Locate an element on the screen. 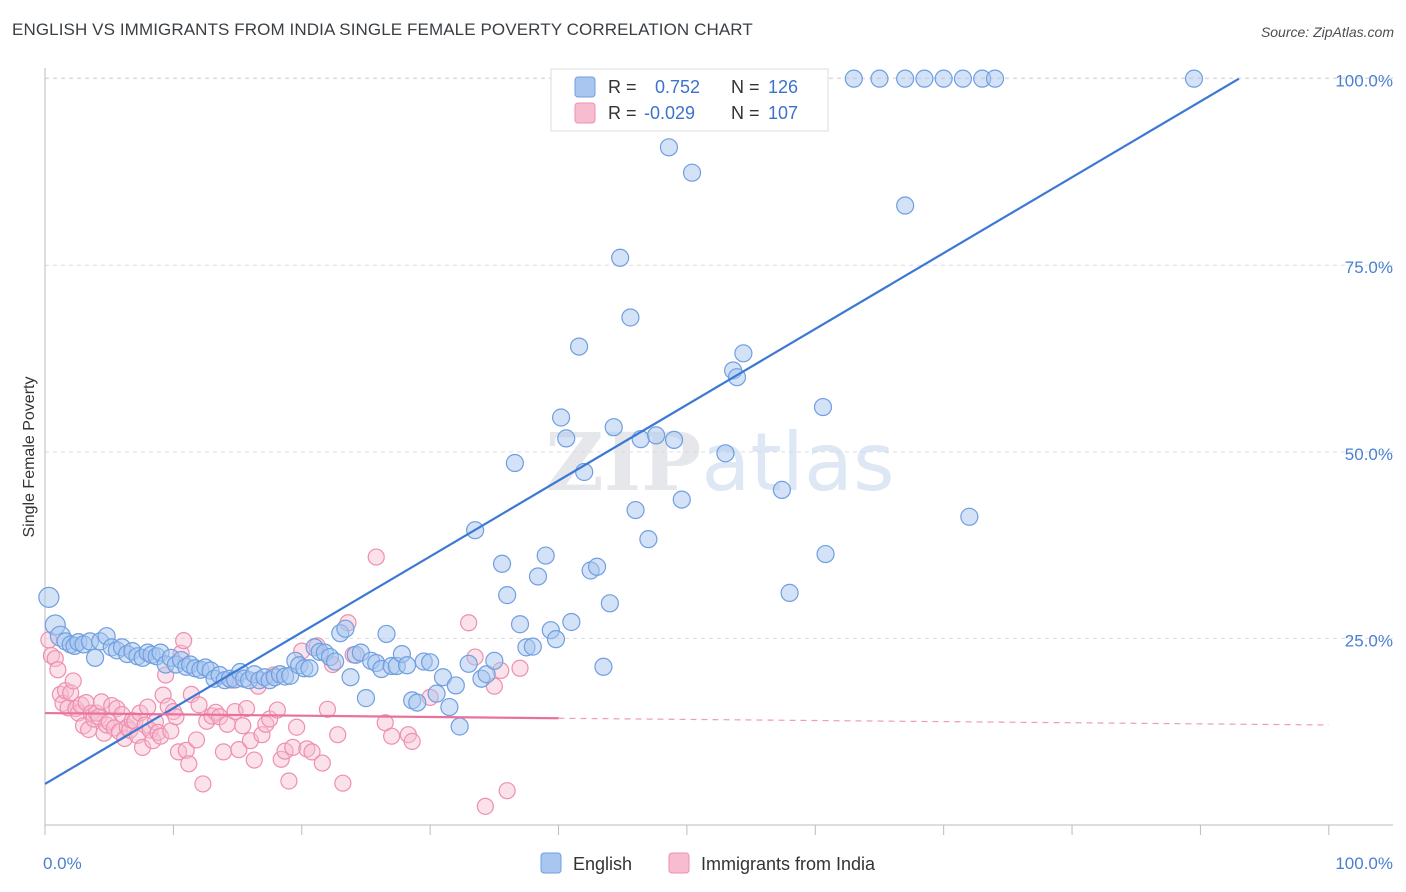  bottom-legend-label-india: Immigrants from India is located at coordinates (788, 864).